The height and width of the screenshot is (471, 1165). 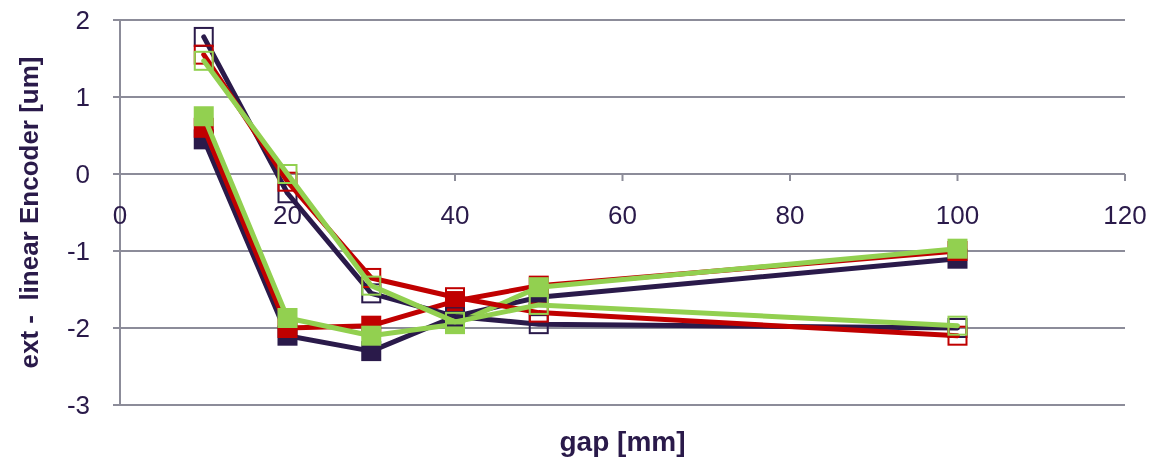 I want to click on y-tick-label: -3, so click(x=78, y=405).